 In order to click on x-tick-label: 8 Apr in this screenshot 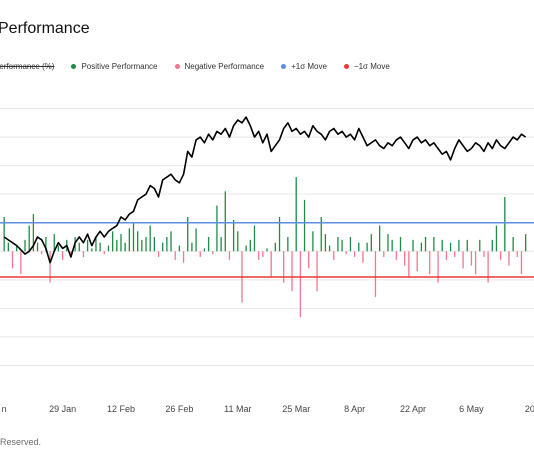, I will do `click(354, 409)`.